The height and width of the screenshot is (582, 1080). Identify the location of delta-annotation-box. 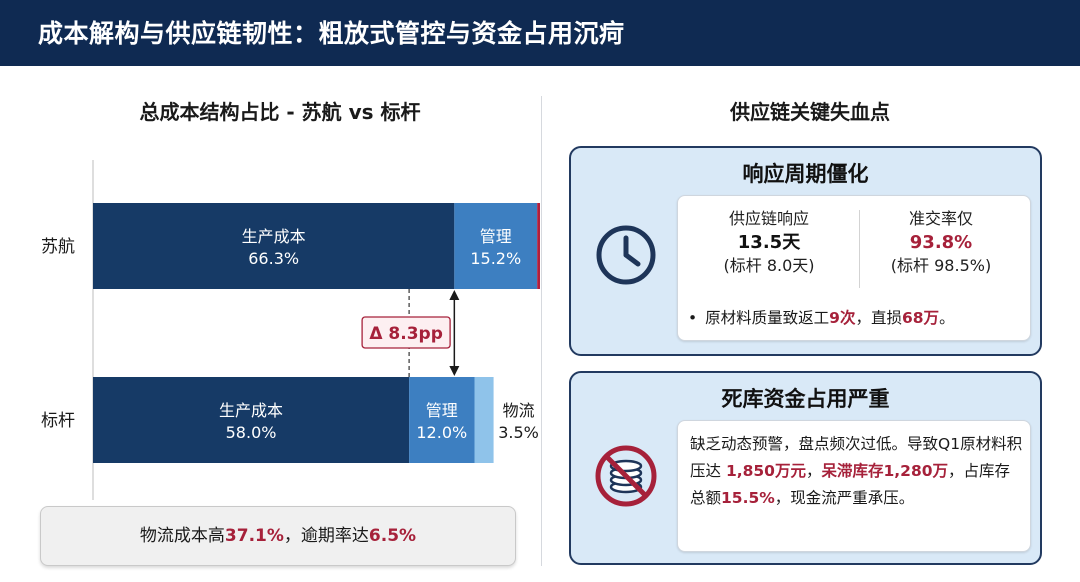
(406, 332).